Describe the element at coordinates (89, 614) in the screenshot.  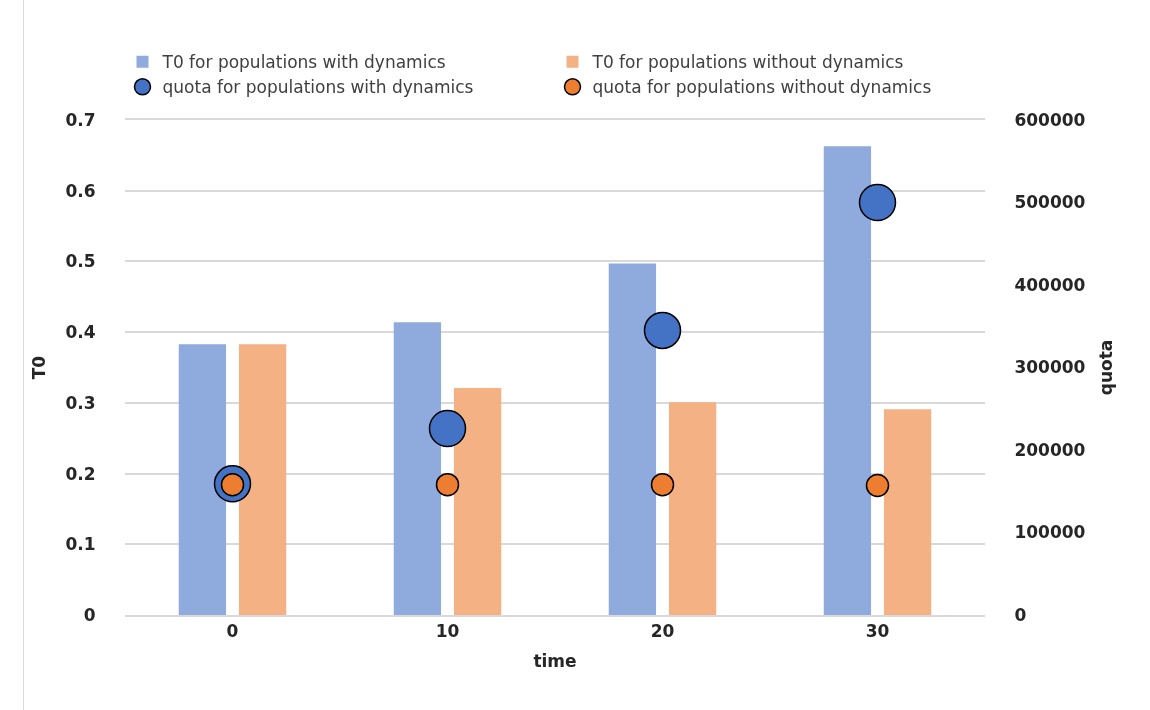
I see `y-tick-label: 0` at that location.